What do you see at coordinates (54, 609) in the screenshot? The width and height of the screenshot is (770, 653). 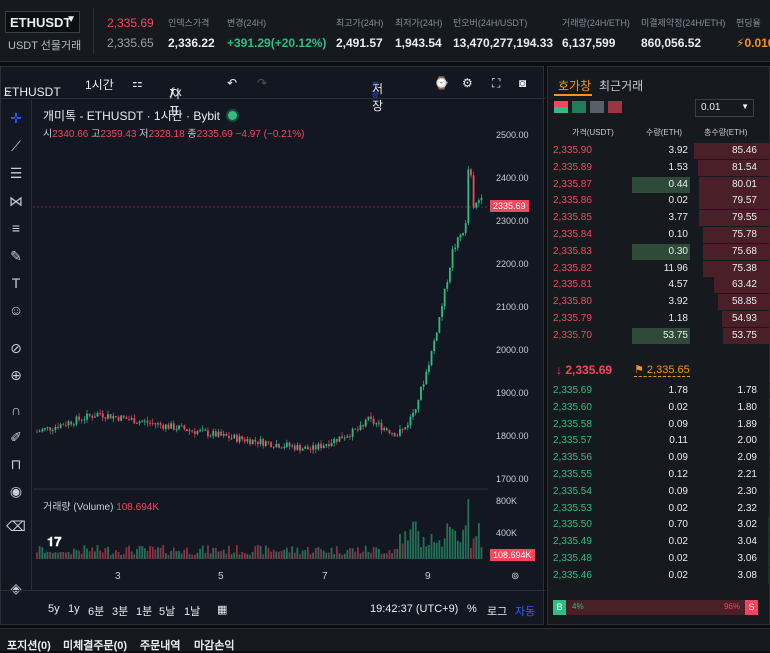 I see `range-5y: 5y` at bounding box center [54, 609].